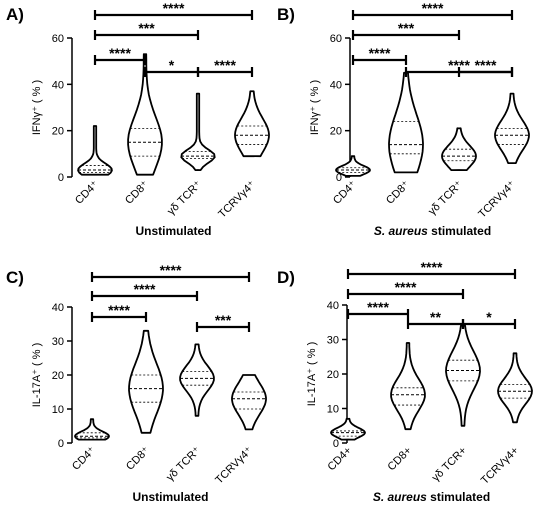 The width and height of the screenshot is (550, 515). Describe the element at coordinates (400, 459) in the screenshot. I see `x-category-label: CD8+` at that location.